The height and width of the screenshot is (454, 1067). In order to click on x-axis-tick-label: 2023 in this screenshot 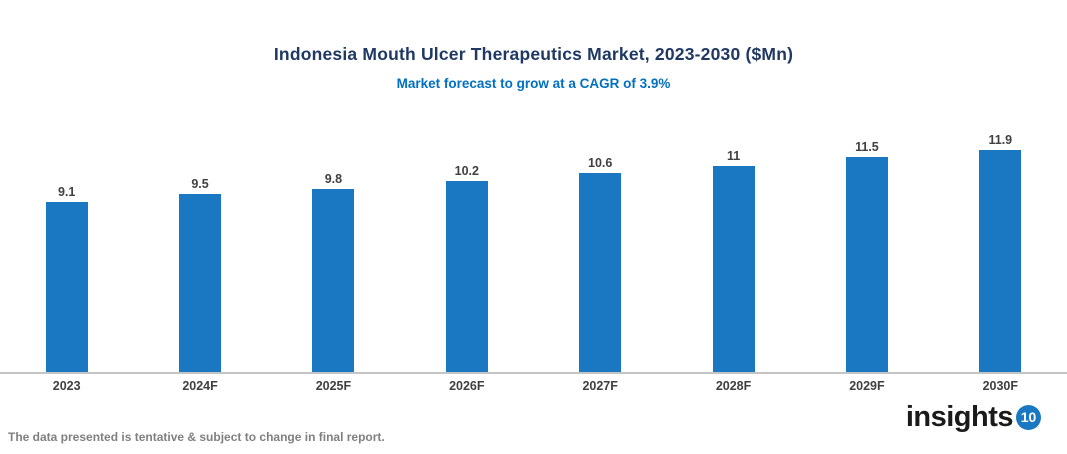, I will do `click(66, 386)`.